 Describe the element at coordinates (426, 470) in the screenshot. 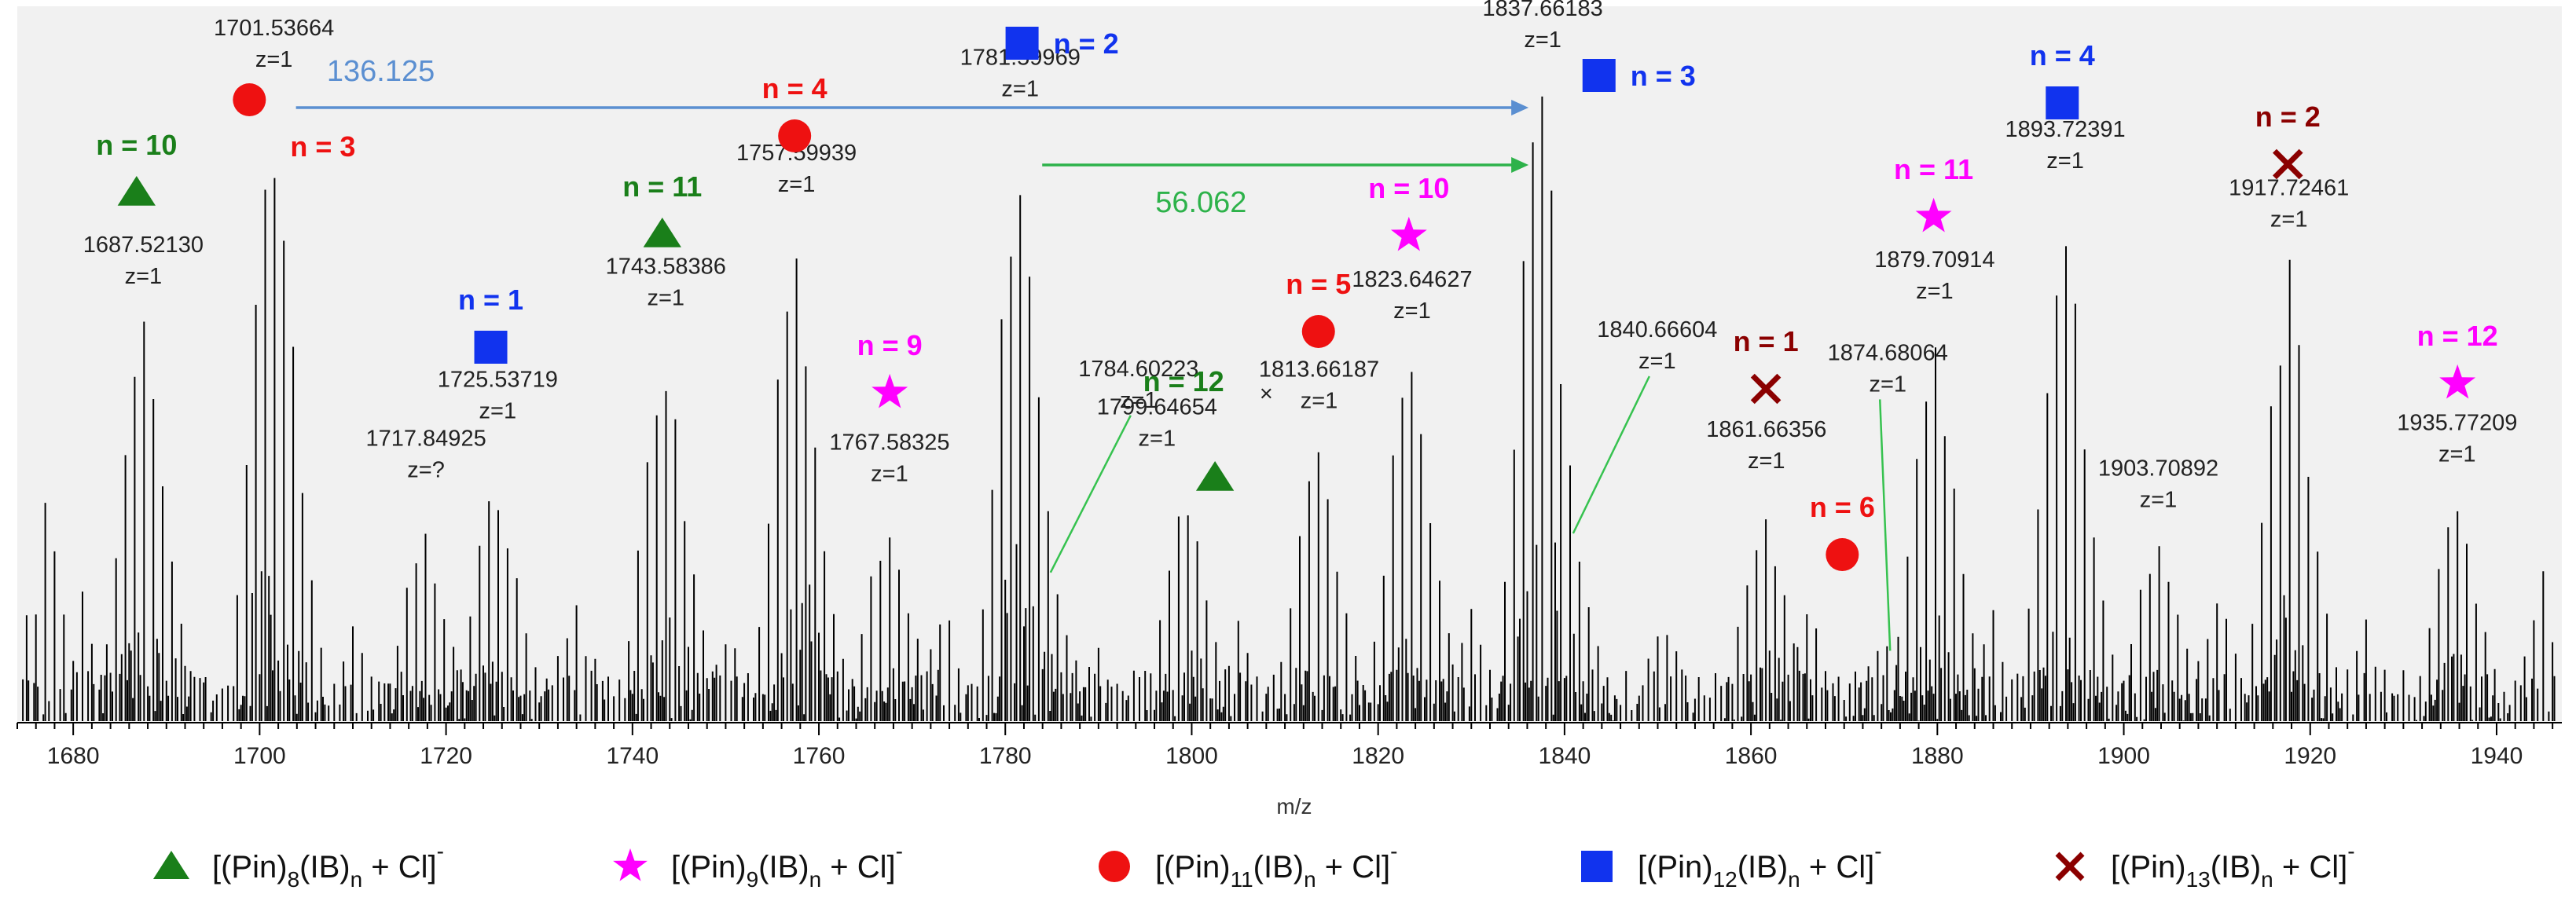

I see `peak-charge-label: z=?` at that location.